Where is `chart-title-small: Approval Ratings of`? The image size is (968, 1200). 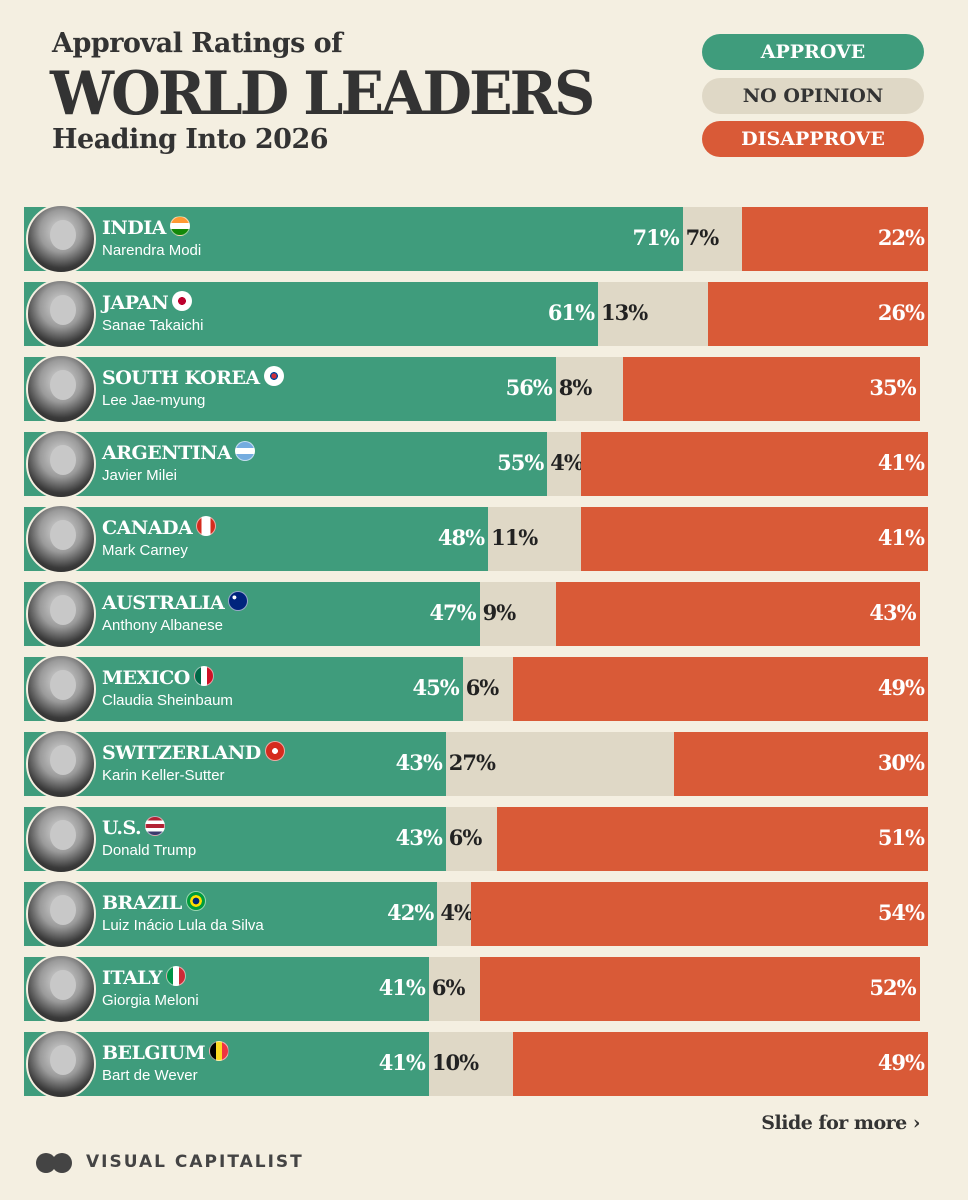 chart-title-small: Approval Ratings of is located at coordinates (197, 43).